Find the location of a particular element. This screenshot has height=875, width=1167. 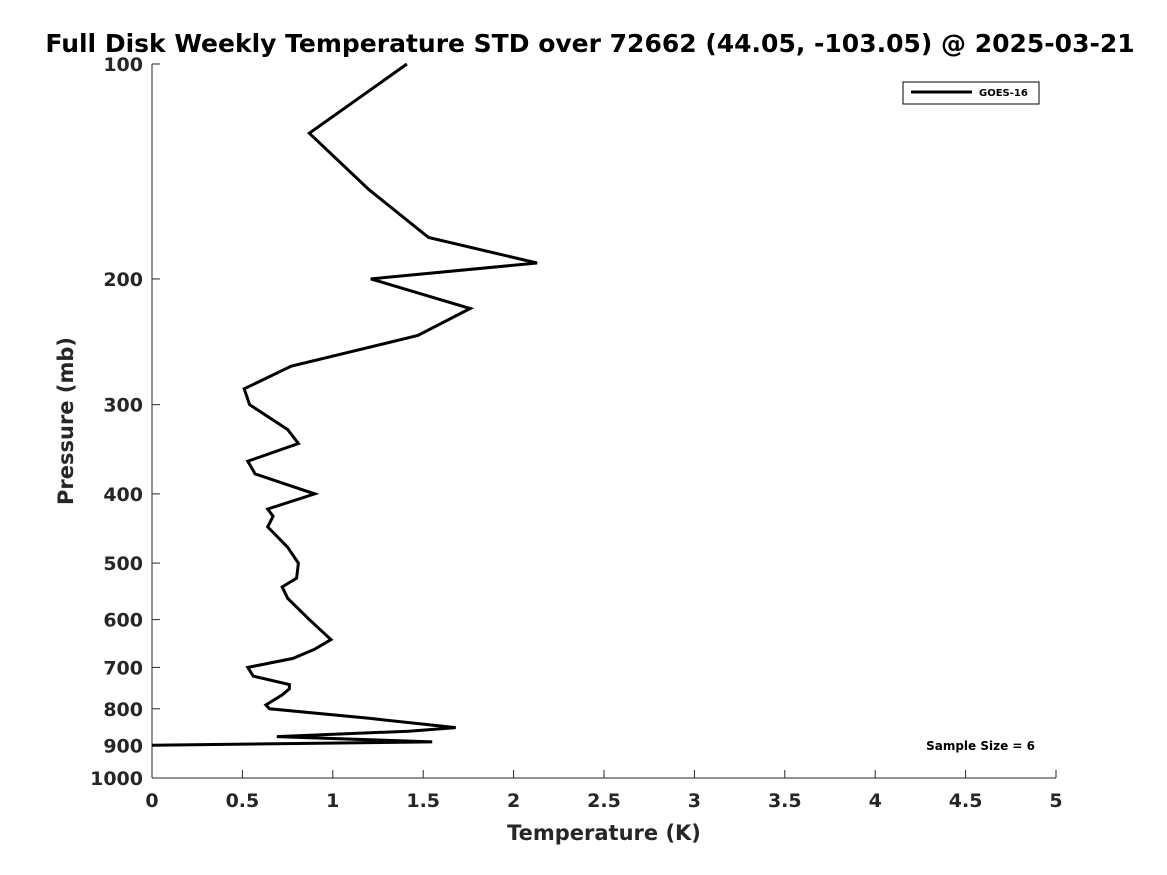

legend-label: GOES-16 is located at coordinates (1003, 93).